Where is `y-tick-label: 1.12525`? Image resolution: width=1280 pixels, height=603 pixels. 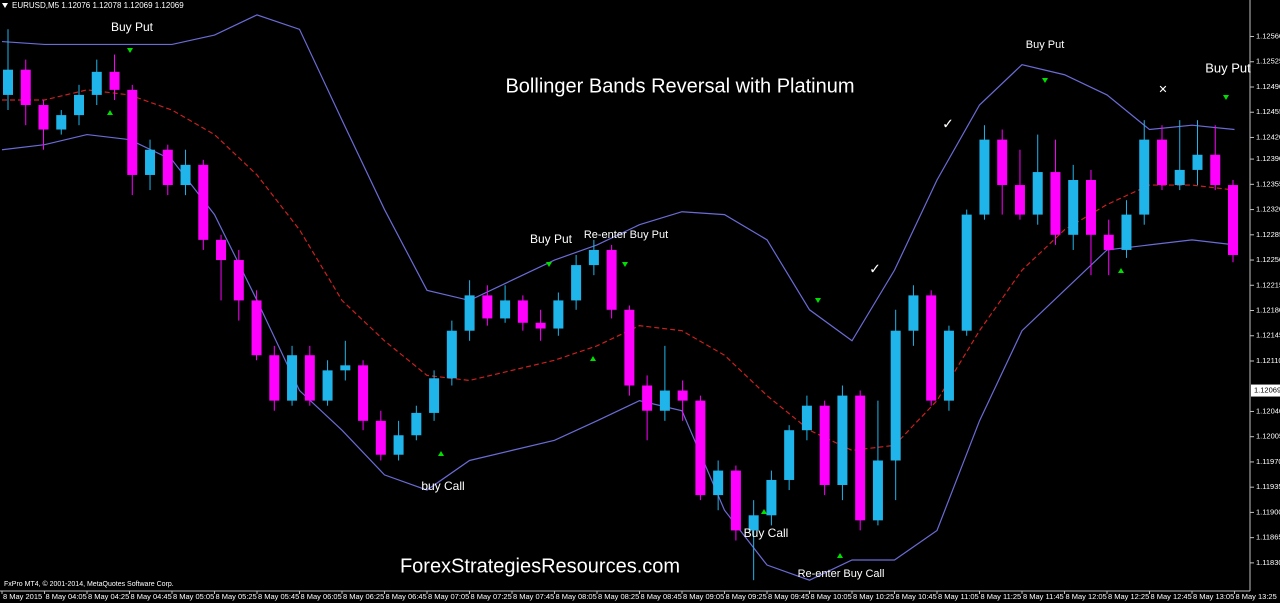 y-tick-label: 1.12525 is located at coordinates (1268, 61).